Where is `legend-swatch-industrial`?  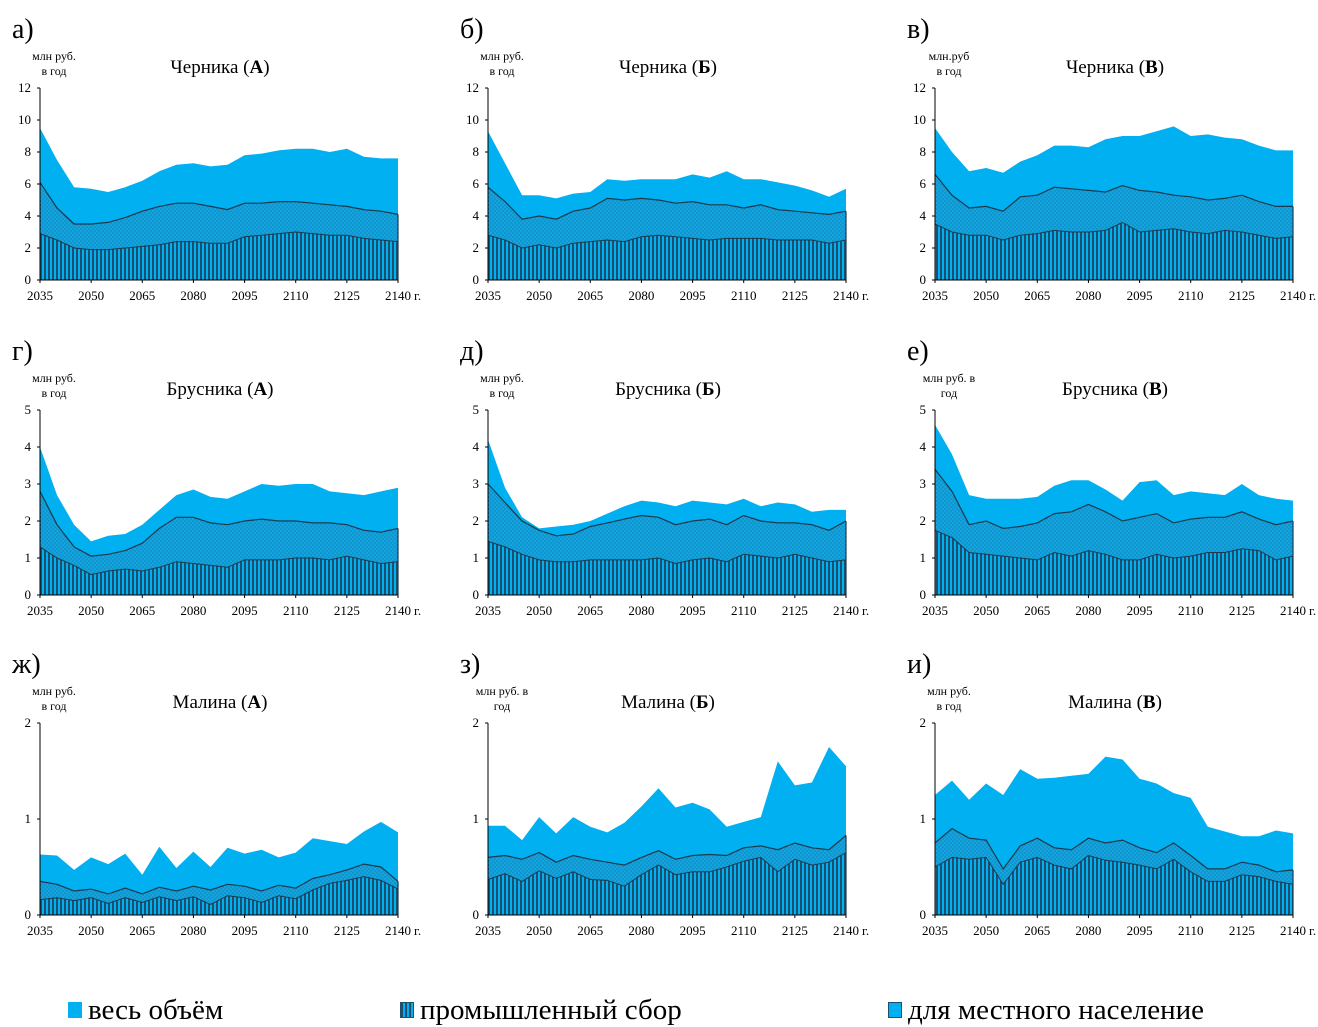 legend-swatch-industrial is located at coordinates (407, 1010).